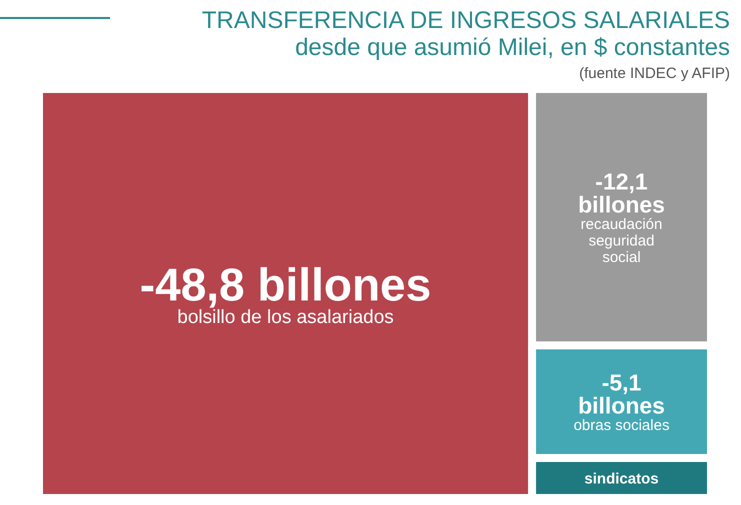 This screenshot has height=505, width=741. I want to click on data-label: -12,1 billones, so click(621, 193).